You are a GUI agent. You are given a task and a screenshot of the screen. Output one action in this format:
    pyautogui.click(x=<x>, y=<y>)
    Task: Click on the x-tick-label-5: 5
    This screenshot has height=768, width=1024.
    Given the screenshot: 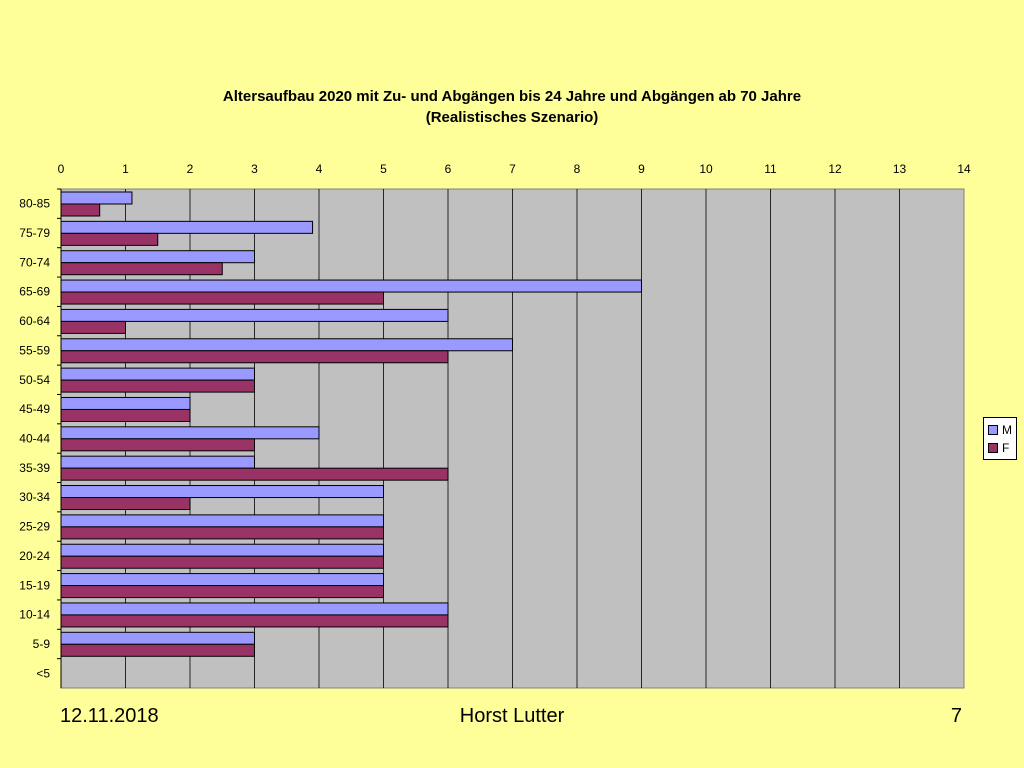 What is the action you would take?
    pyautogui.click(x=383, y=169)
    